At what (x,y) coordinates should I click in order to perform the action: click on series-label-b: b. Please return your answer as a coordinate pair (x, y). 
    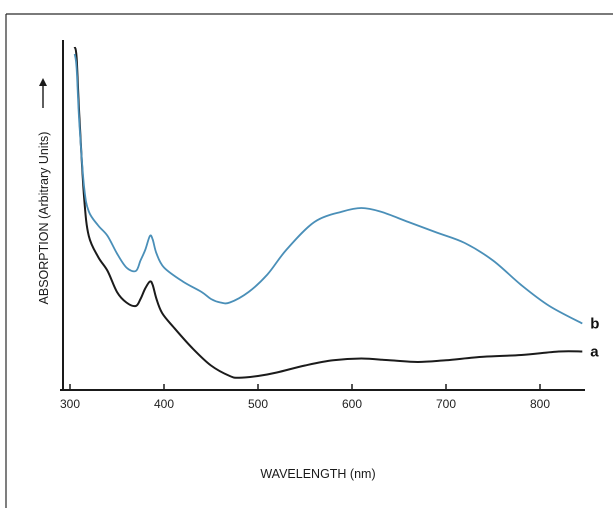
    Looking at the image, I should click on (594, 324).